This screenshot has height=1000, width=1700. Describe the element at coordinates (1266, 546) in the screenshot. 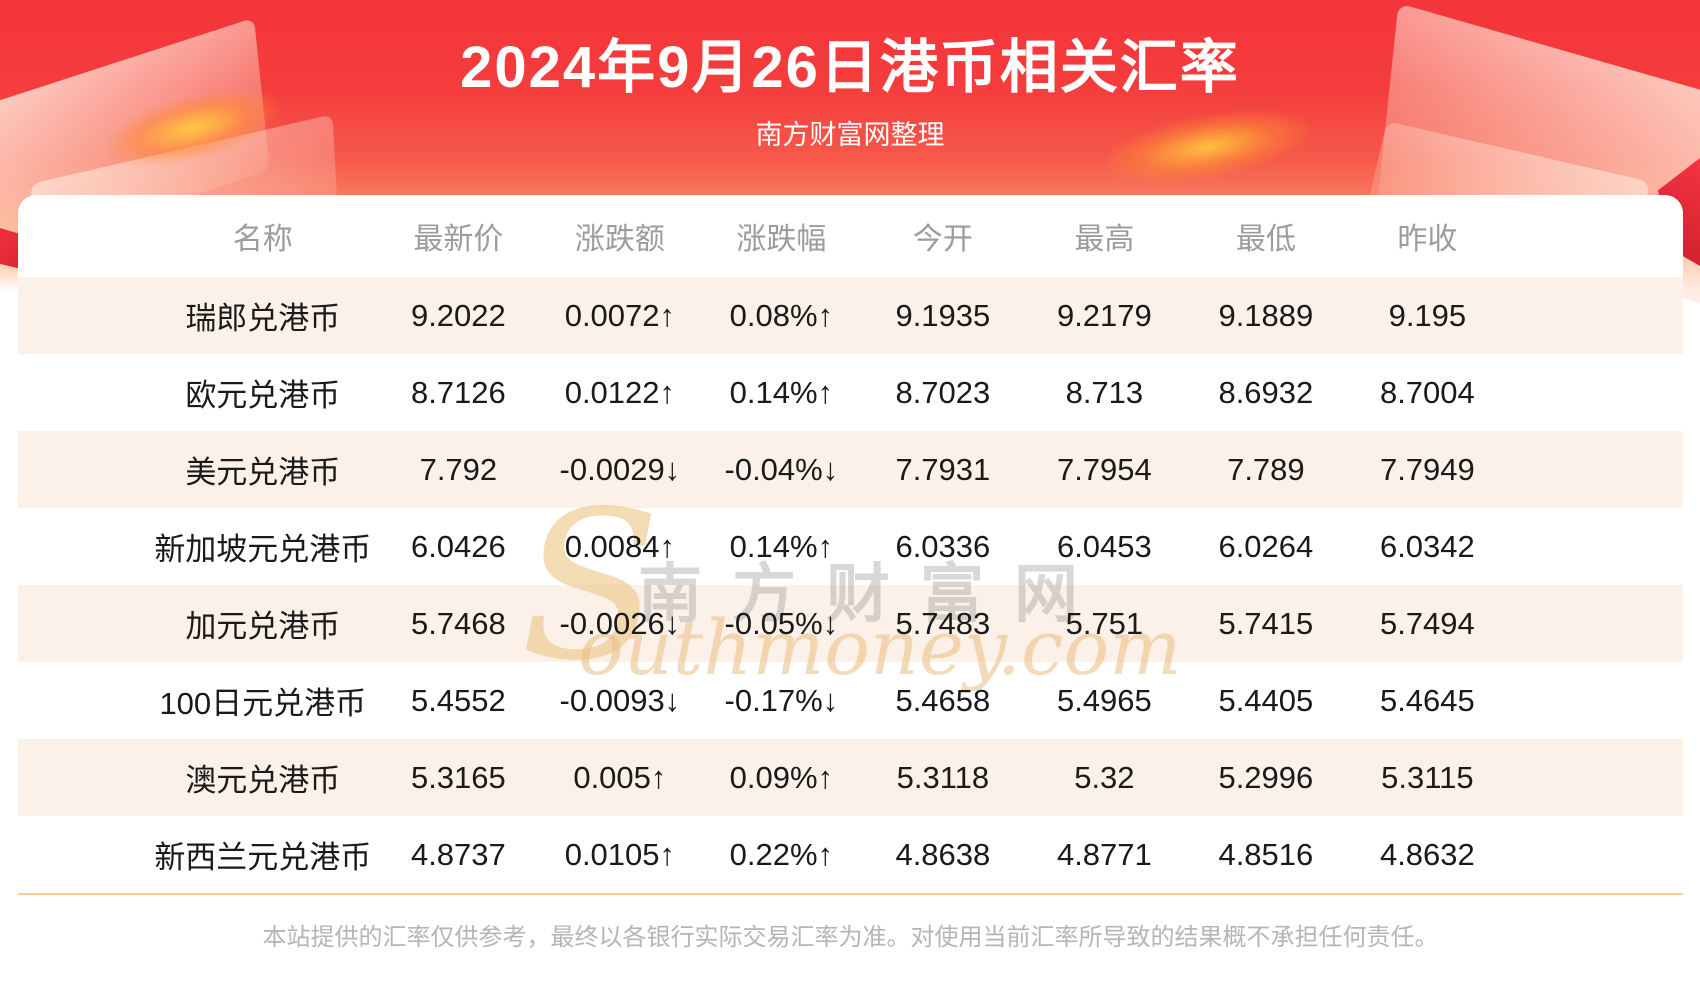

I see `cell-low: 6.0264` at that location.